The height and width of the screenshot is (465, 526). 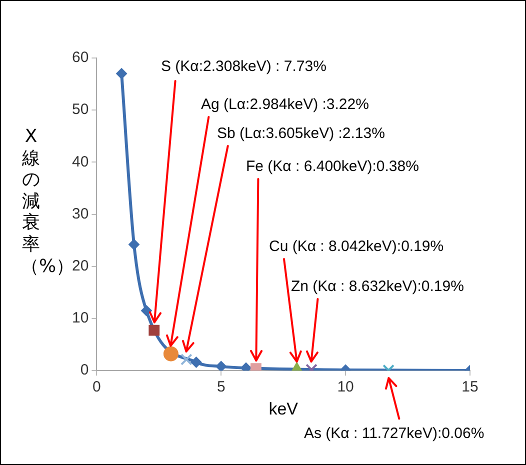 What do you see at coordinates (377, 286) in the screenshot?
I see `annotation: Zn (Kα : 8.632keV):0.19%` at bounding box center [377, 286].